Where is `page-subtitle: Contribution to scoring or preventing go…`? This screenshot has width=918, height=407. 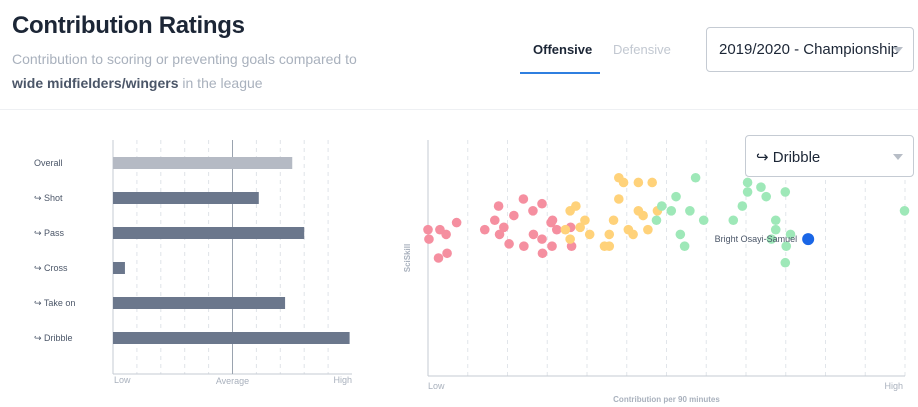
page-subtitle: Contribution to scoring or preventing go… is located at coordinates (207, 71).